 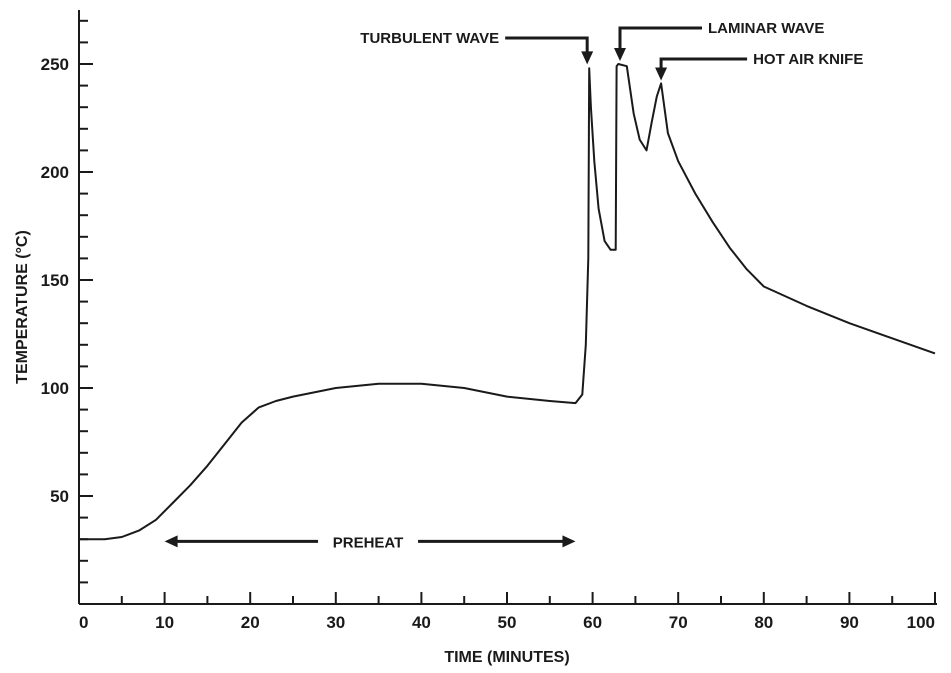 What do you see at coordinates (587, 58) in the screenshot?
I see `annotation-turbulent-wave-arrowhead` at bounding box center [587, 58].